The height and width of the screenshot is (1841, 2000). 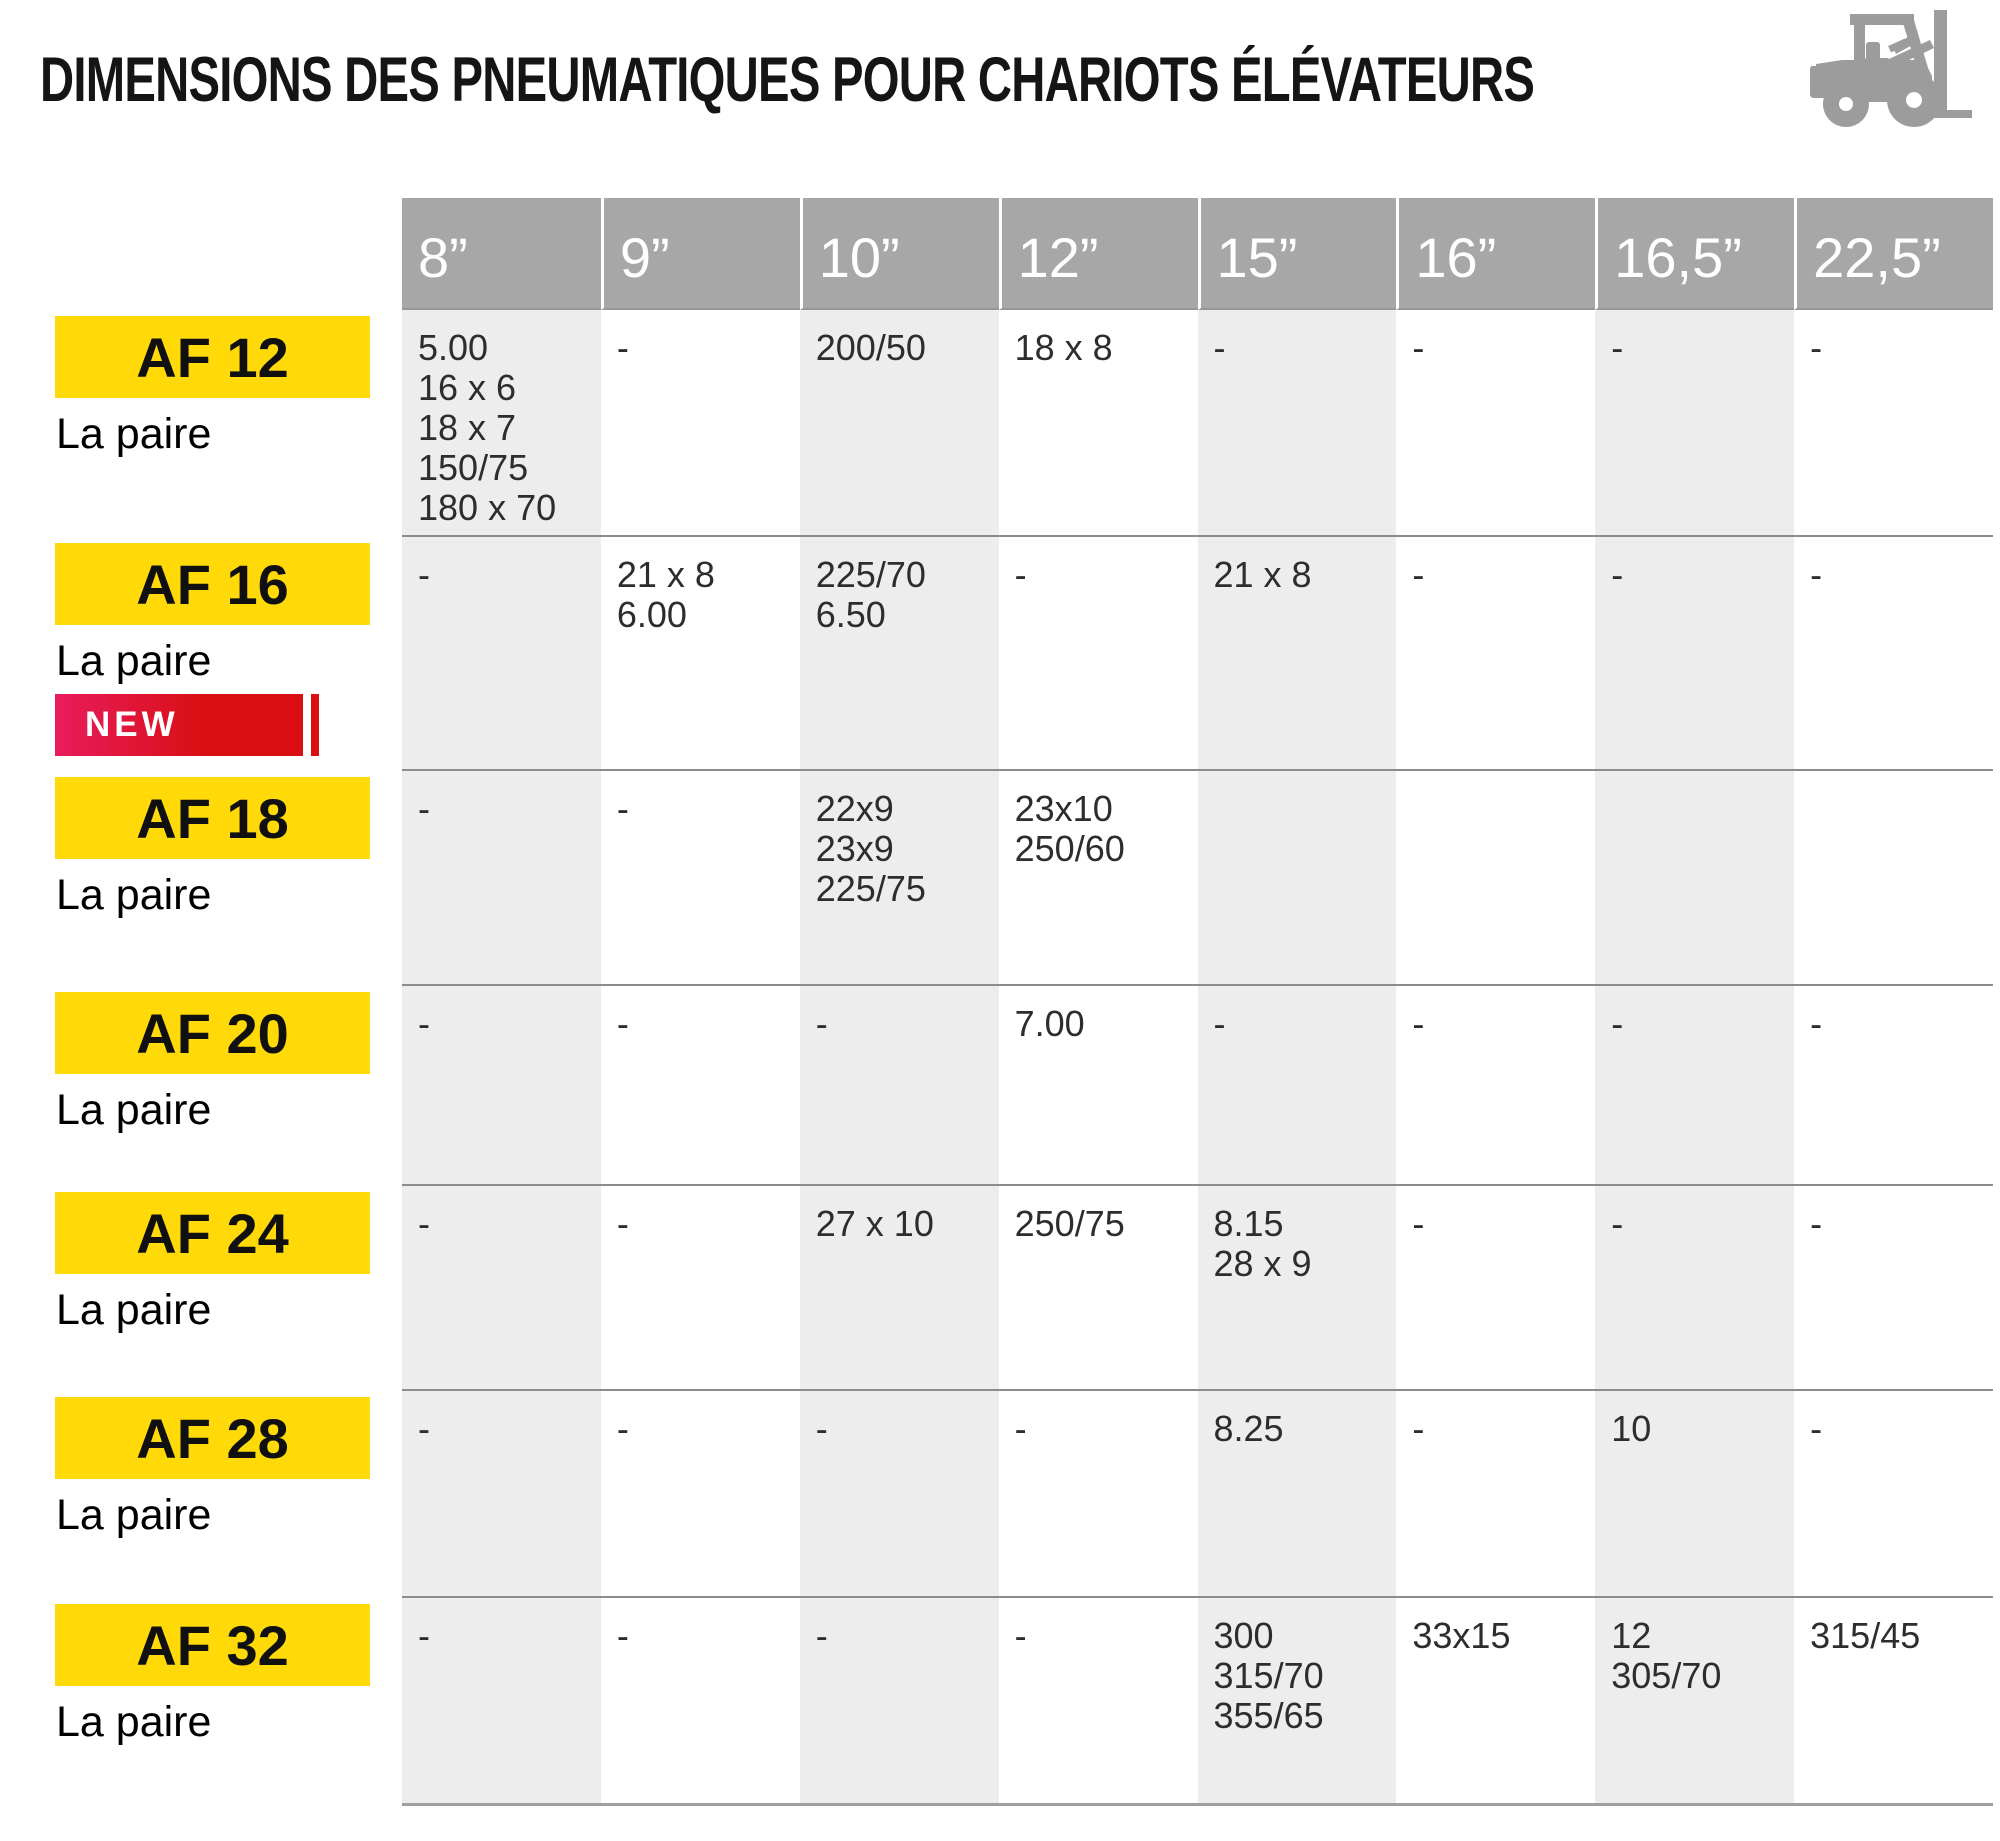 What do you see at coordinates (1069, 1223) in the screenshot?
I see `size-value: 250/75` at bounding box center [1069, 1223].